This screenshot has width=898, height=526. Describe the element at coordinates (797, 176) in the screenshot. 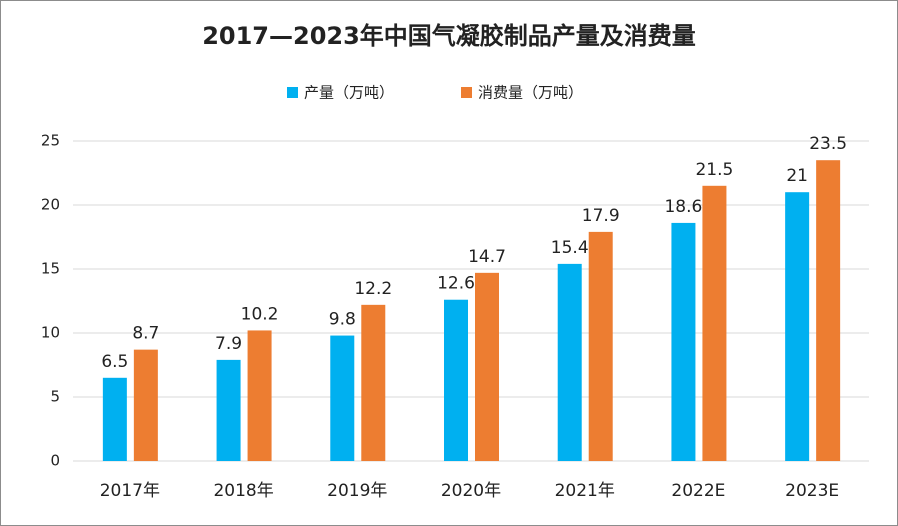

I see `data-label: 21` at that location.